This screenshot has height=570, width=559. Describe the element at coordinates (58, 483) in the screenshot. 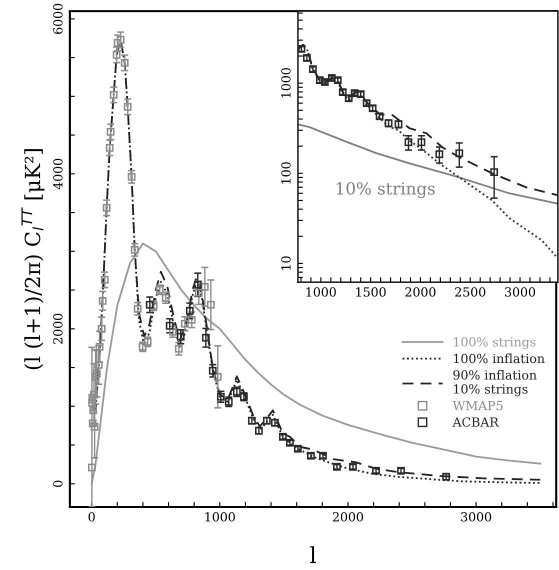

I see `y-tick-label: 0` at that location.